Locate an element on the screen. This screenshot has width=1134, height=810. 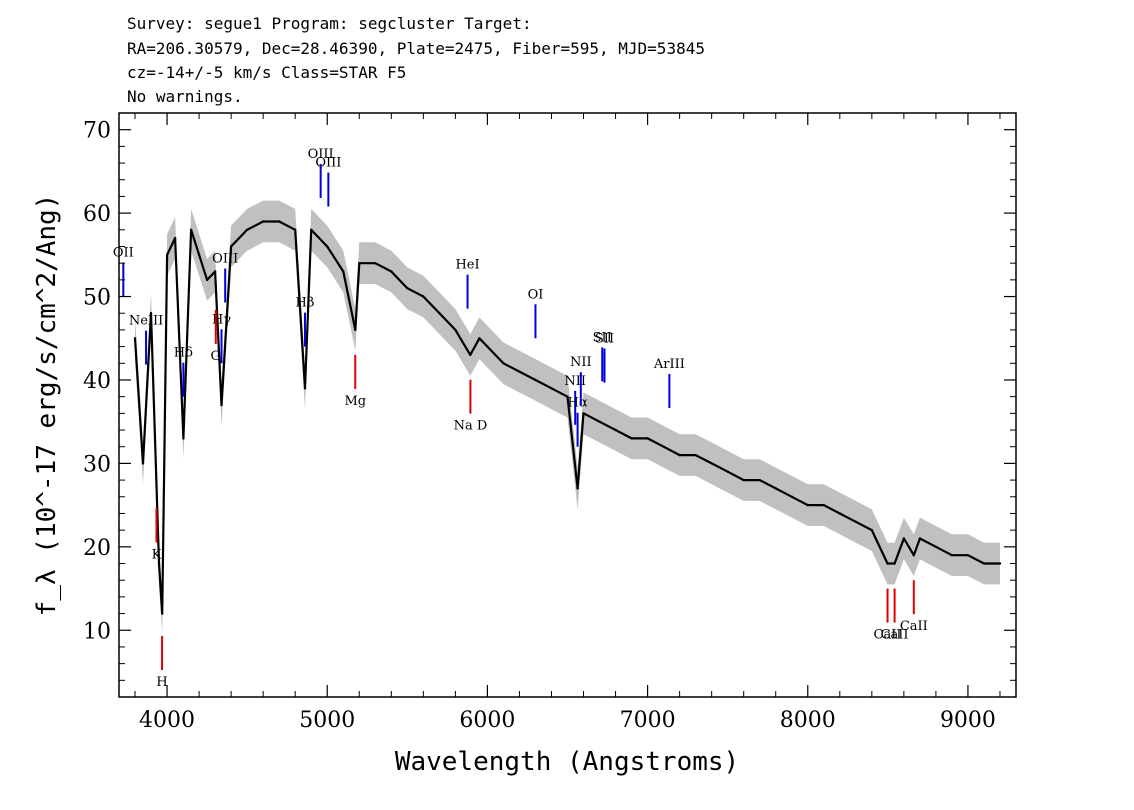
x-tick-label: 4000 is located at coordinates (167, 720).